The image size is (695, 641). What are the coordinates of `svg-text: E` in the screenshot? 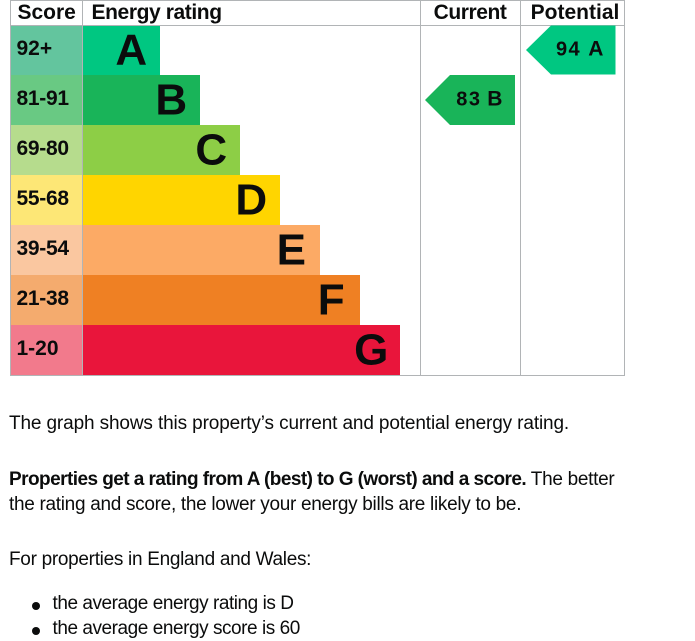 It's located at (291, 249).